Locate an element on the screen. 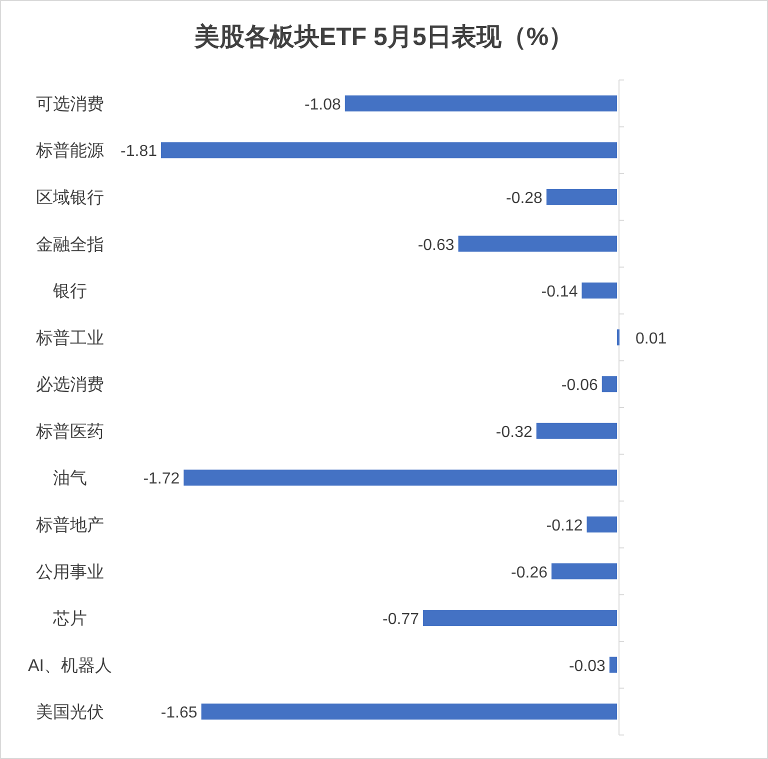  title: 美股各板块ETF 5月5日表现（%） is located at coordinates (384, 37).